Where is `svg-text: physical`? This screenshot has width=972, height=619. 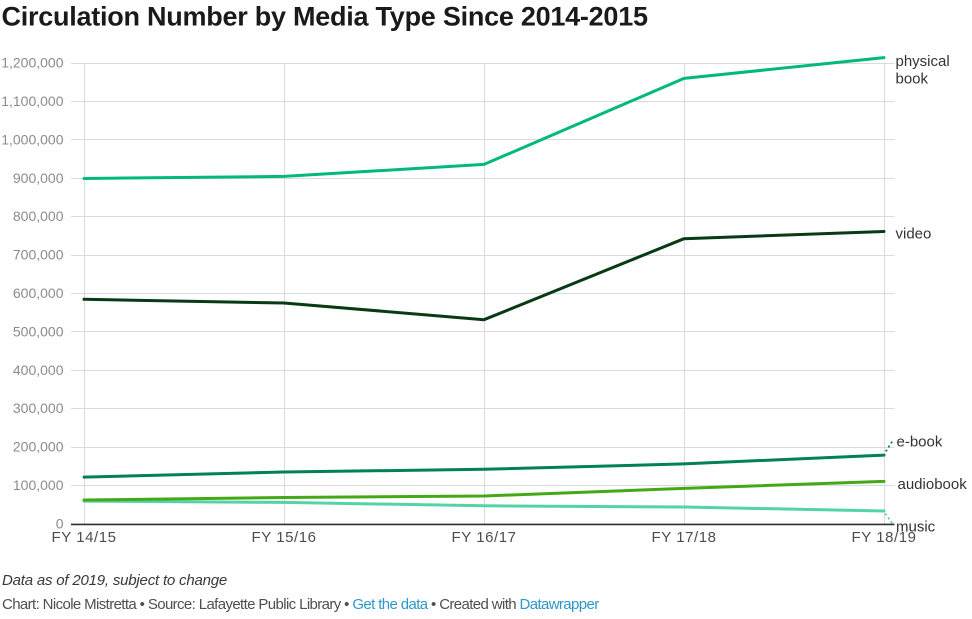
svg-text: physical is located at coordinates (923, 61).